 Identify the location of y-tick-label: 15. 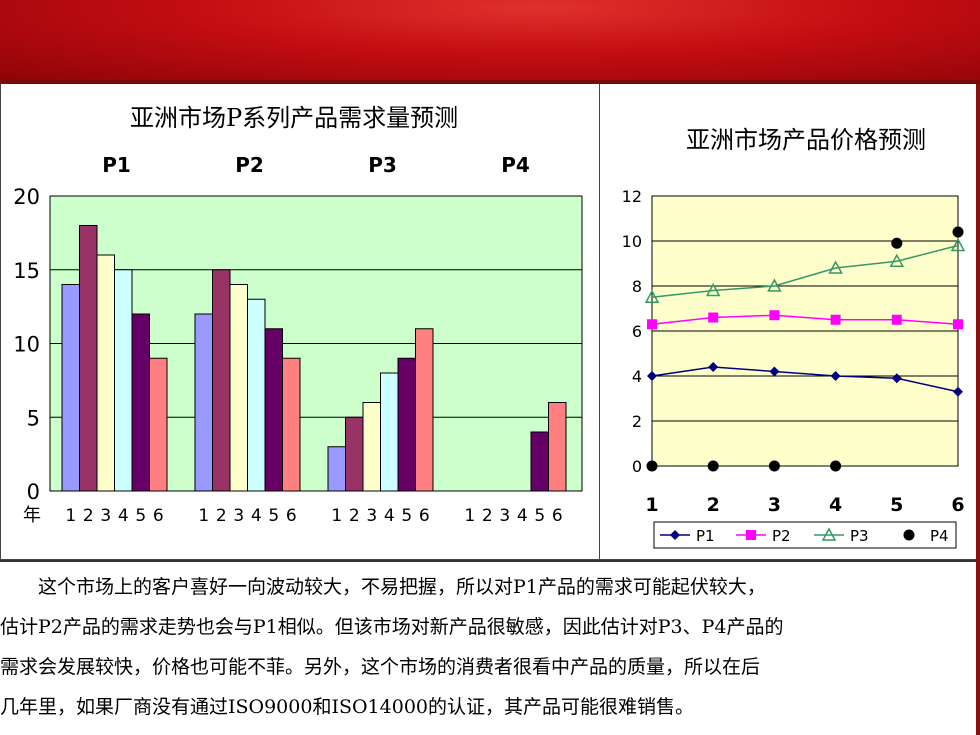
(26, 271).